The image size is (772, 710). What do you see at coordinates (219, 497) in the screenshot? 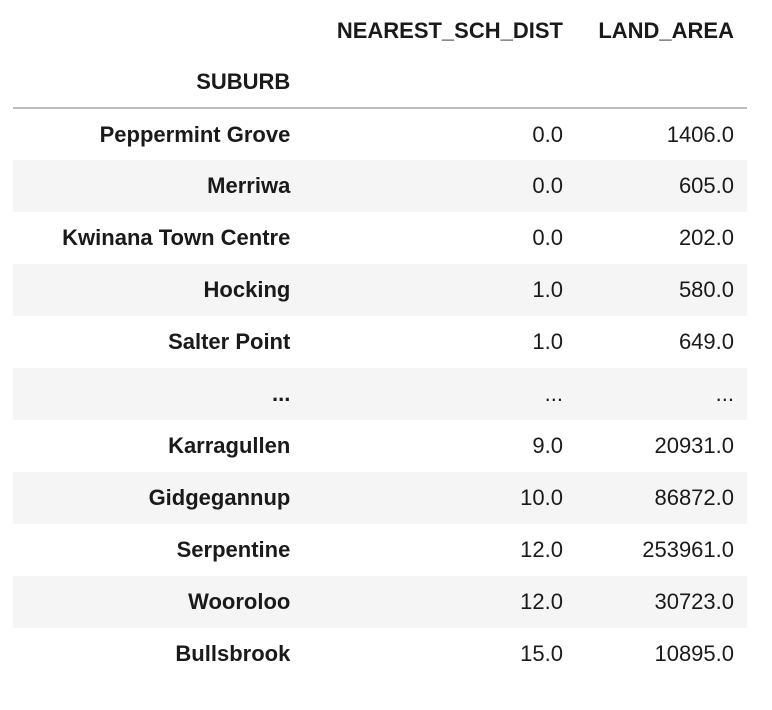
I see `row-index-label: Gidgegannup` at bounding box center [219, 497].